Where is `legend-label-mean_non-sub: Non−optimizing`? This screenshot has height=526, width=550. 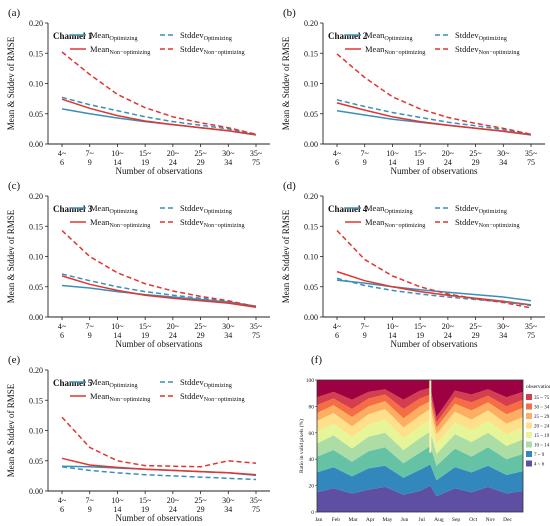 legend-label-mean_non-sub: Non−optimizing is located at coordinates (129, 225).